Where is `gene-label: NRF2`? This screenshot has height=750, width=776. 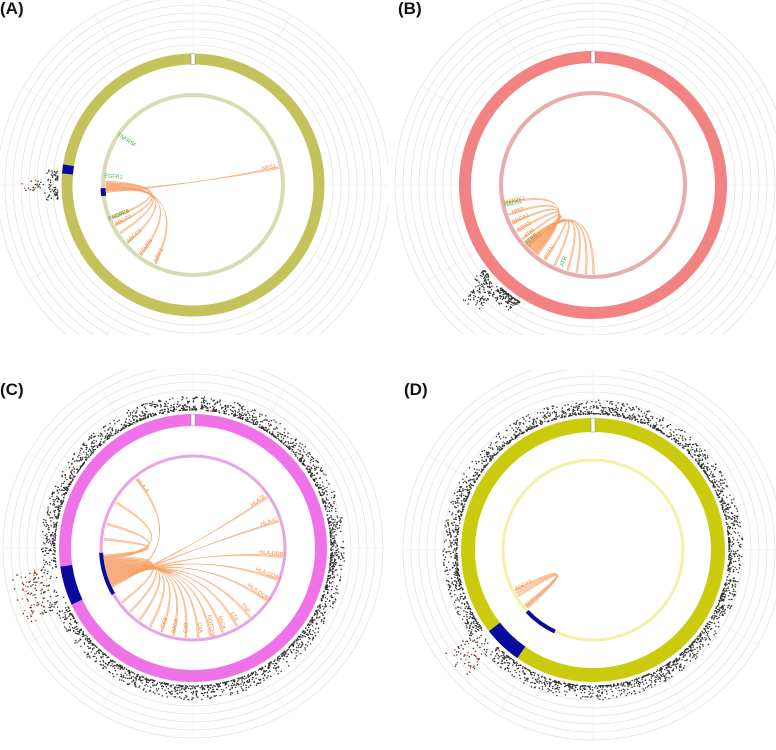 gene-label: NRF2 is located at coordinates (159, 255).